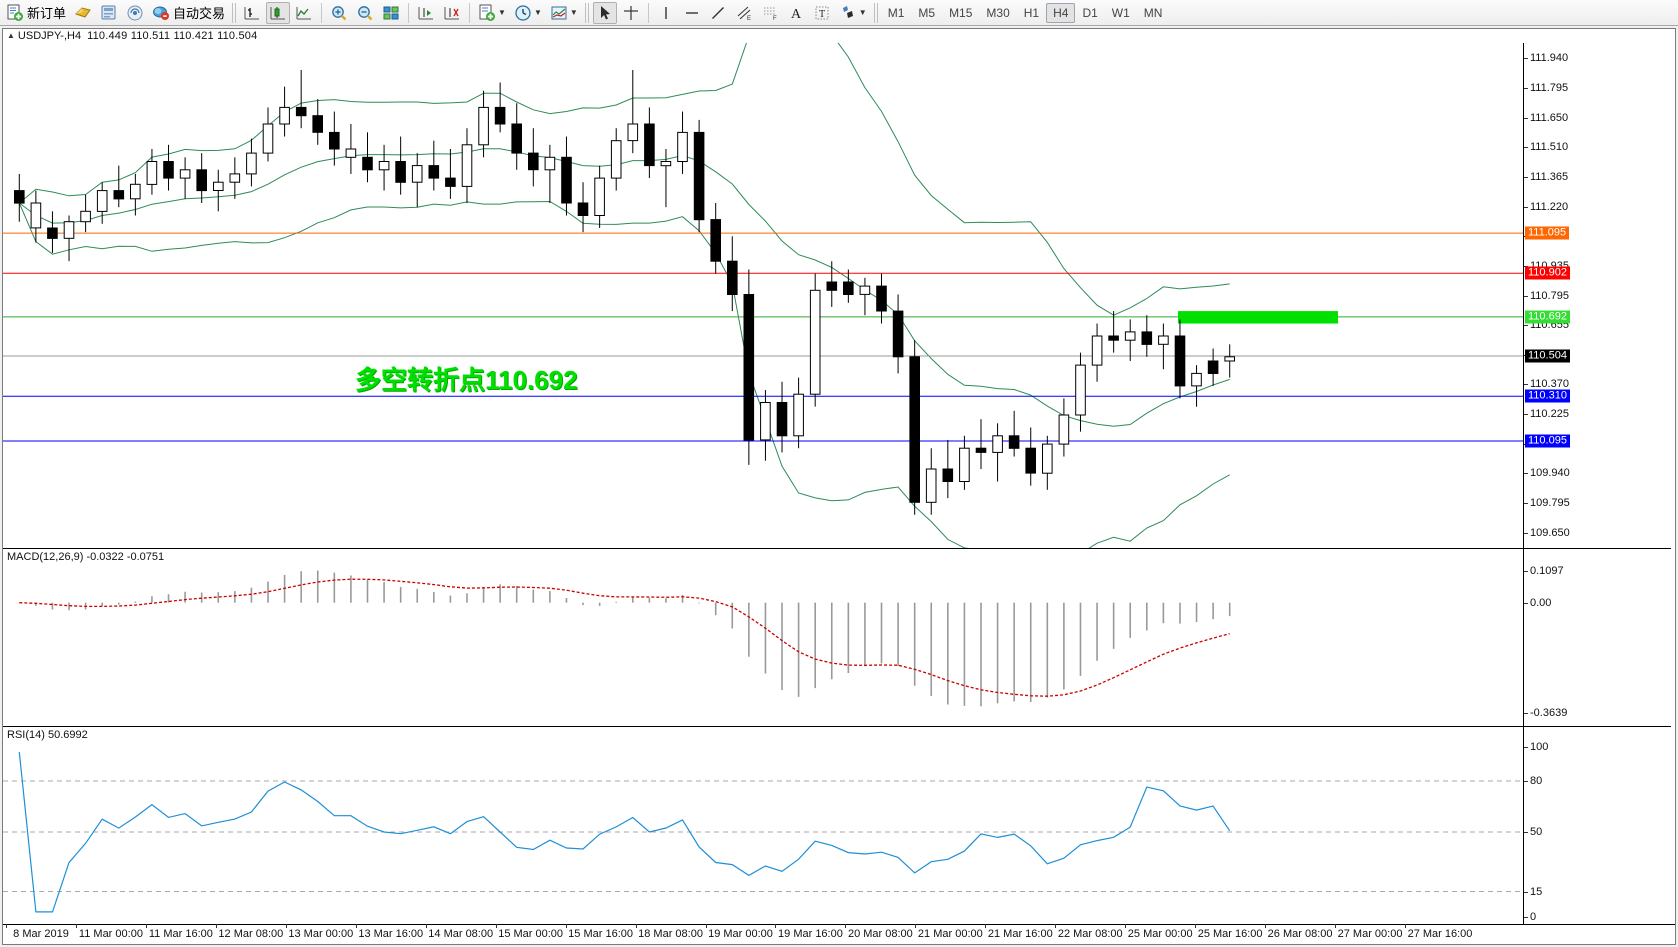 This screenshot has height=947, width=1678. Describe the element at coordinates (523, 12) in the screenshot. I see `clock-icon` at that location.